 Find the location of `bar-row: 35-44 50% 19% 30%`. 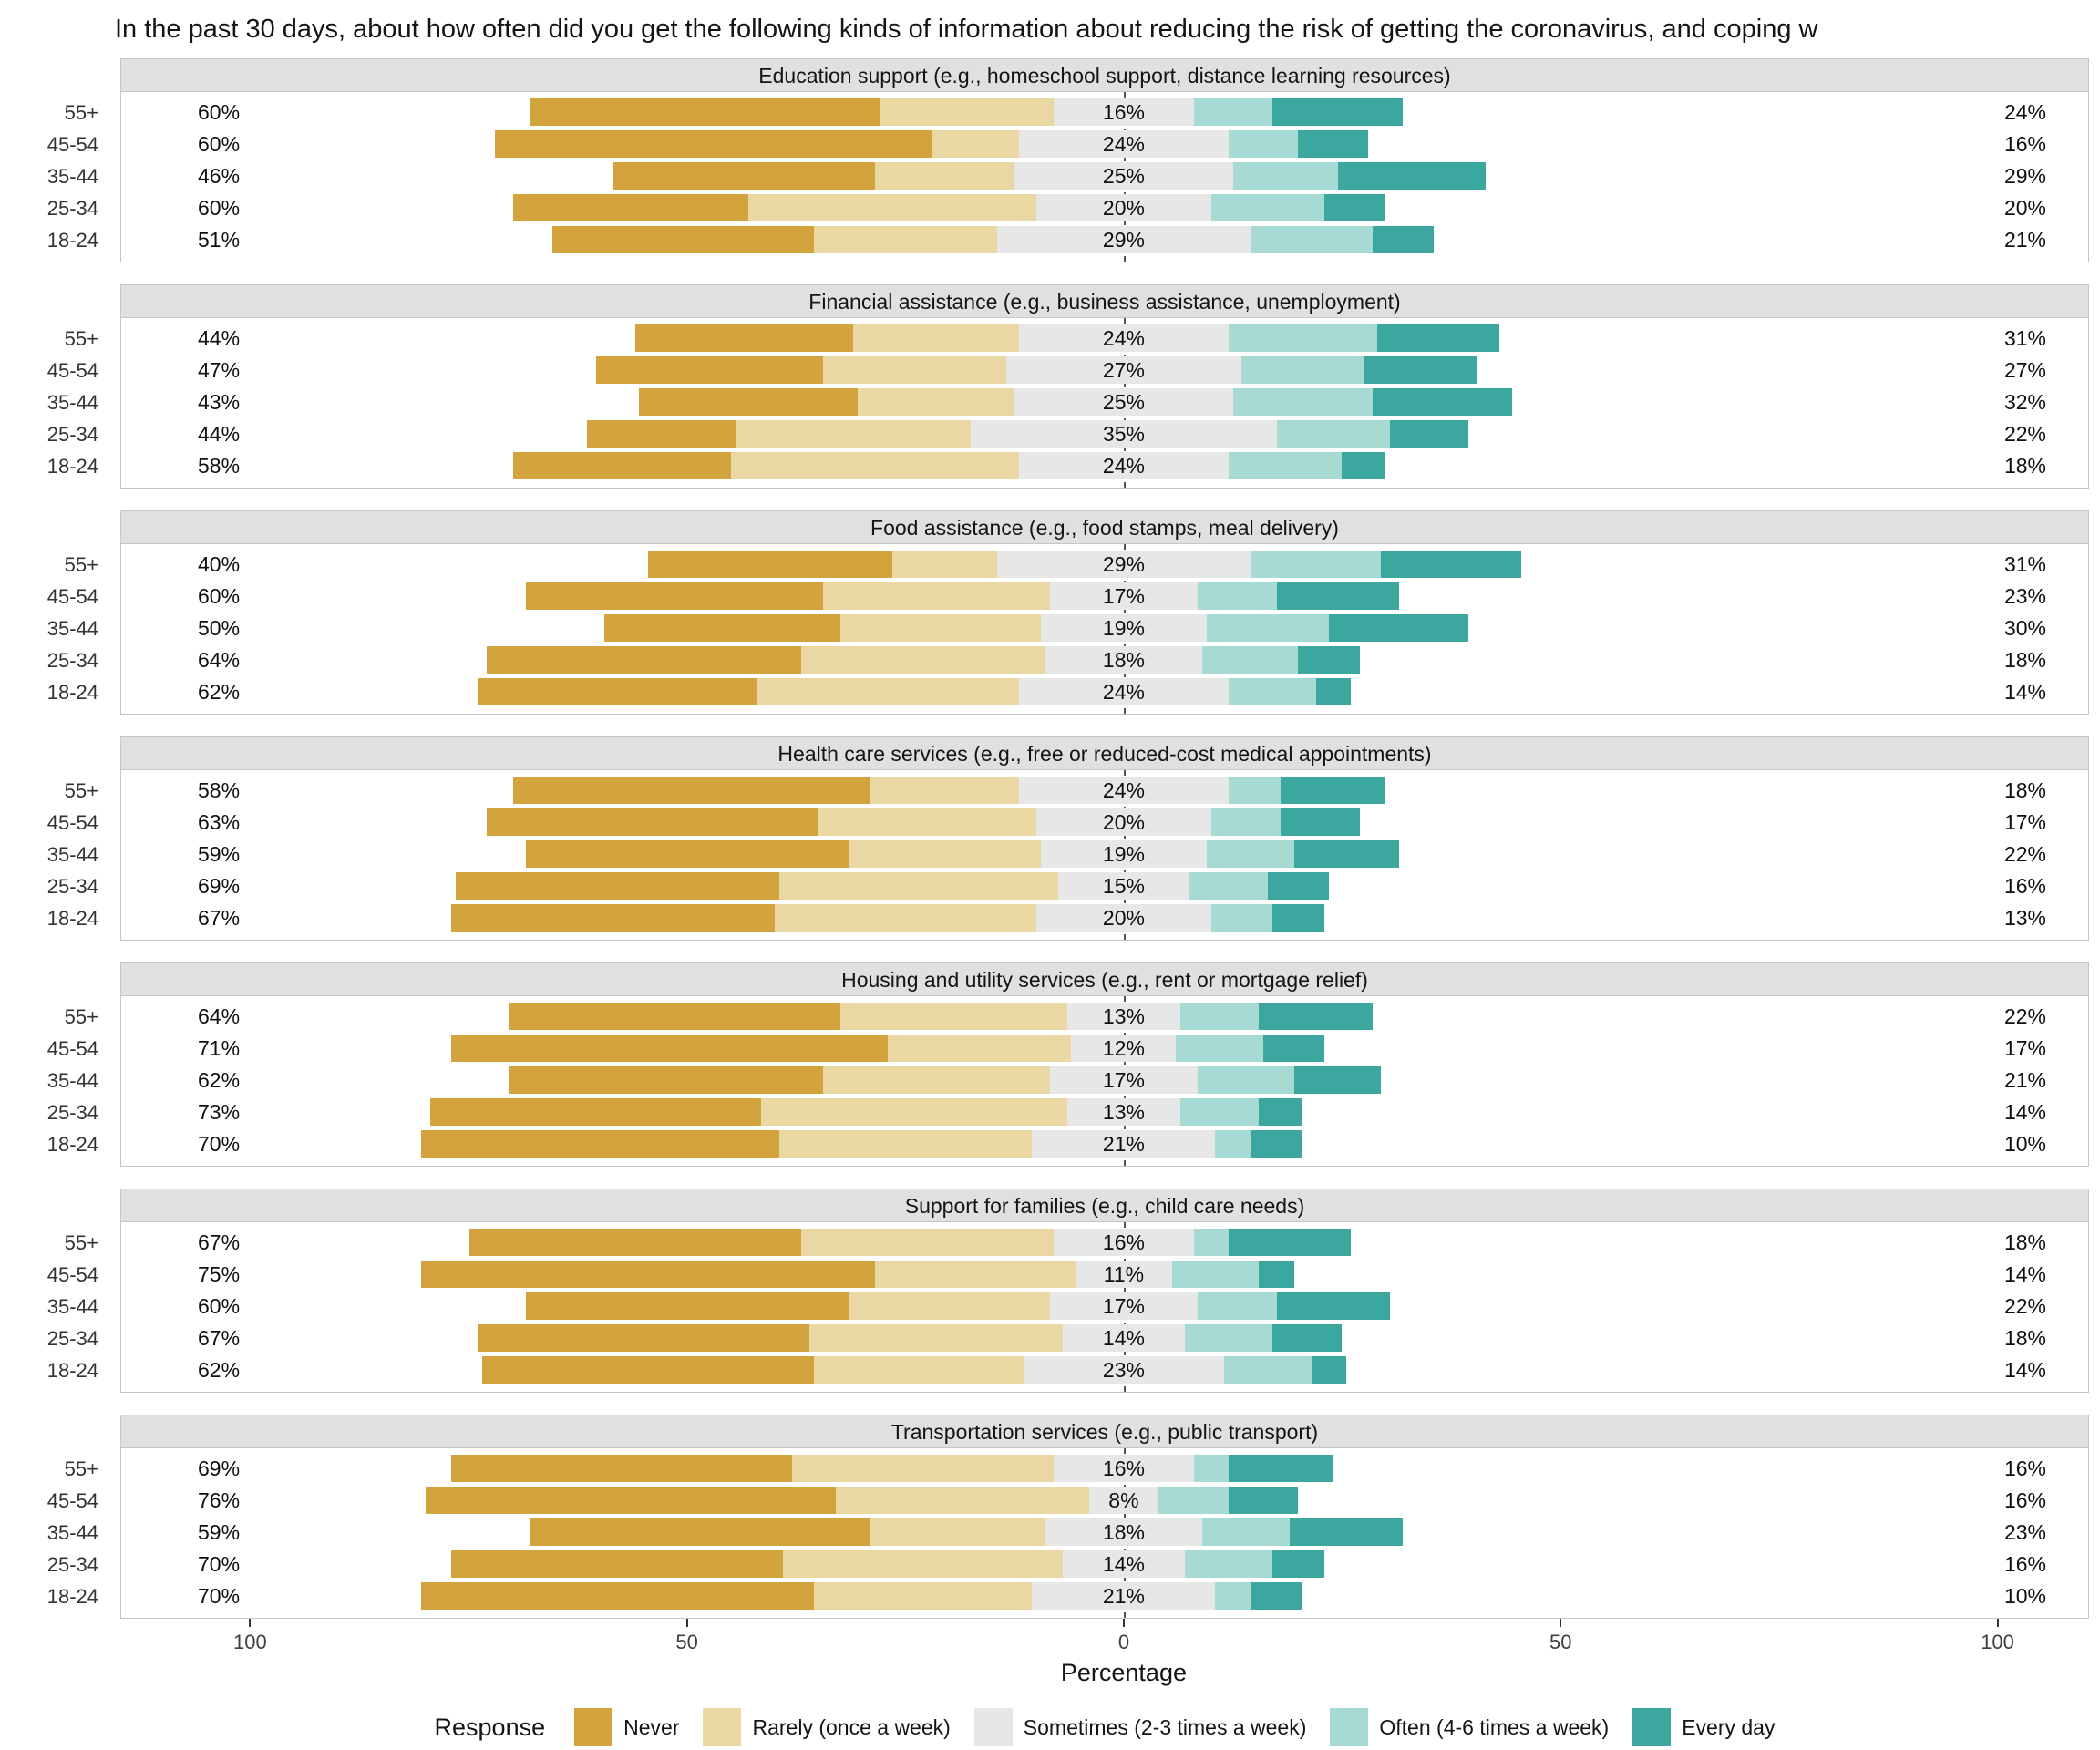

bar-row: 35-44 50% 19% 30% is located at coordinates (1067, 628).